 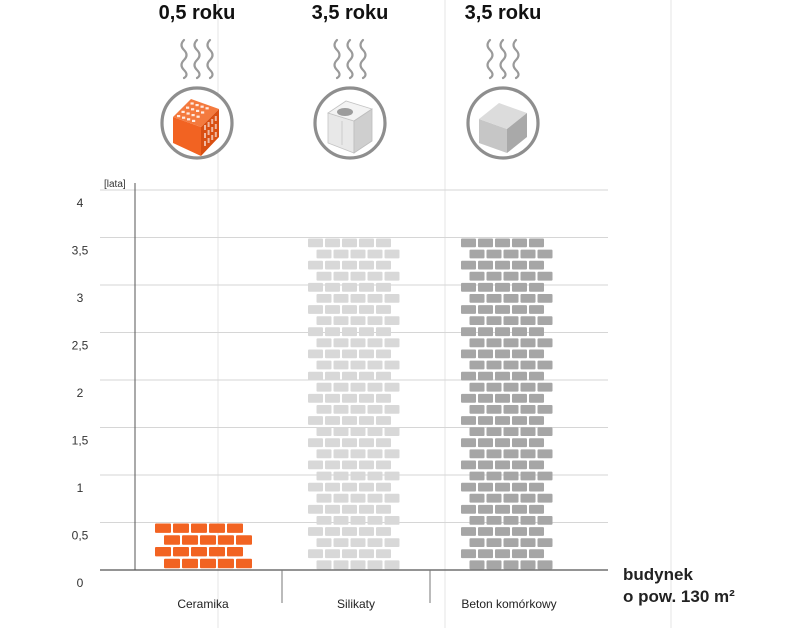 What do you see at coordinates (115, 184) in the screenshot?
I see `y-axis-unit: [lata]` at bounding box center [115, 184].